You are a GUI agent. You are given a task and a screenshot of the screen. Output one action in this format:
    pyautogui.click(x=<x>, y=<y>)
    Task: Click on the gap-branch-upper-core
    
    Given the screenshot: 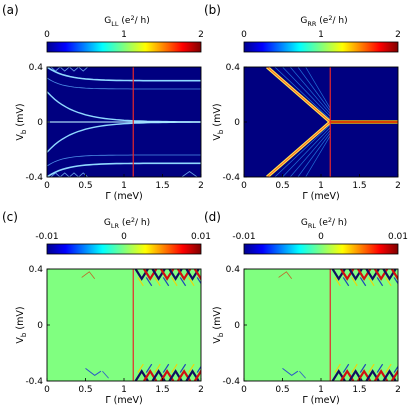 What is the action you would take?
    pyautogui.click(x=298, y=95)
    